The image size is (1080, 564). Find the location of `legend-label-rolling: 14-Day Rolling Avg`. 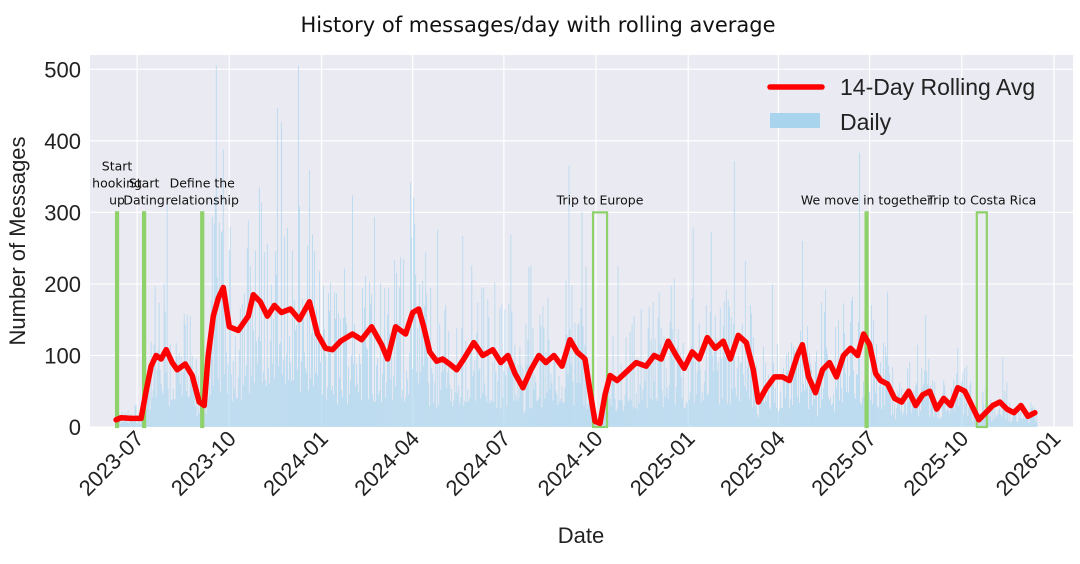

legend-label-rolling: 14-Day Rolling Avg is located at coordinates (937, 87).